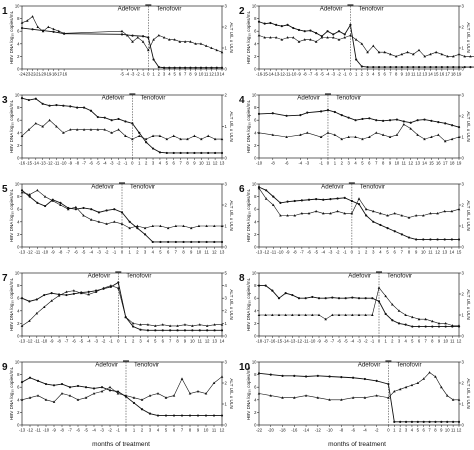 The image size is (474, 450). I want to click on phase-label-tenofovir: Tenofovir, so click(152, 98).